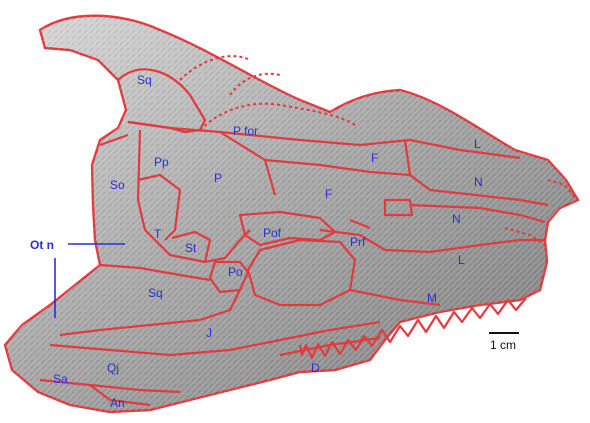 This screenshot has height=423, width=590. I want to click on label-dentary: D, so click(315, 368).